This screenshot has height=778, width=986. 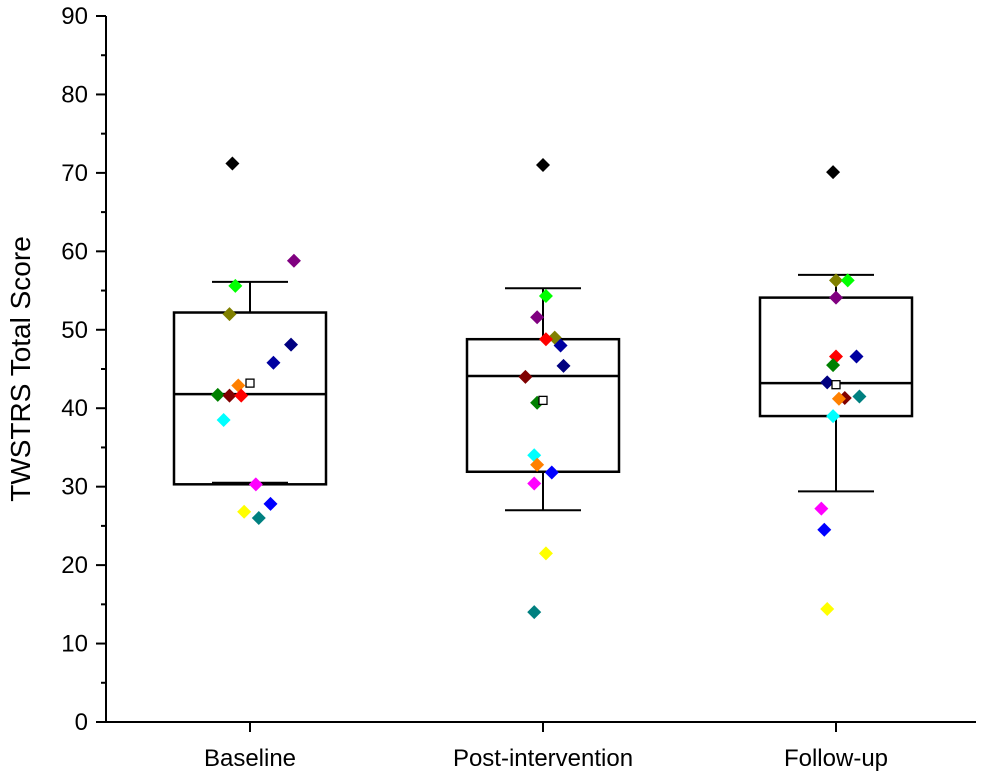 What do you see at coordinates (543, 758) in the screenshot?
I see `x-tick-label: Post-intervention` at bounding box center [543, 758].